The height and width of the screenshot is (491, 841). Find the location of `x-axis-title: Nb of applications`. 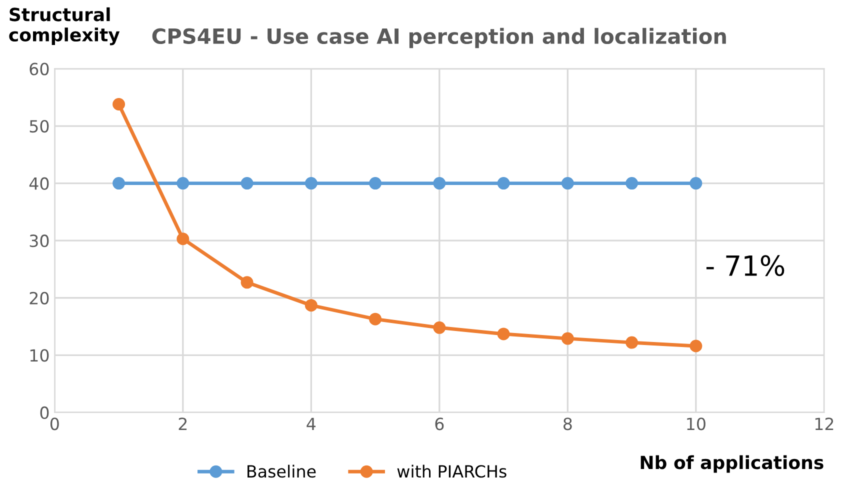

x-axis-title: Nb of applications is located at coordinates (732, 464).